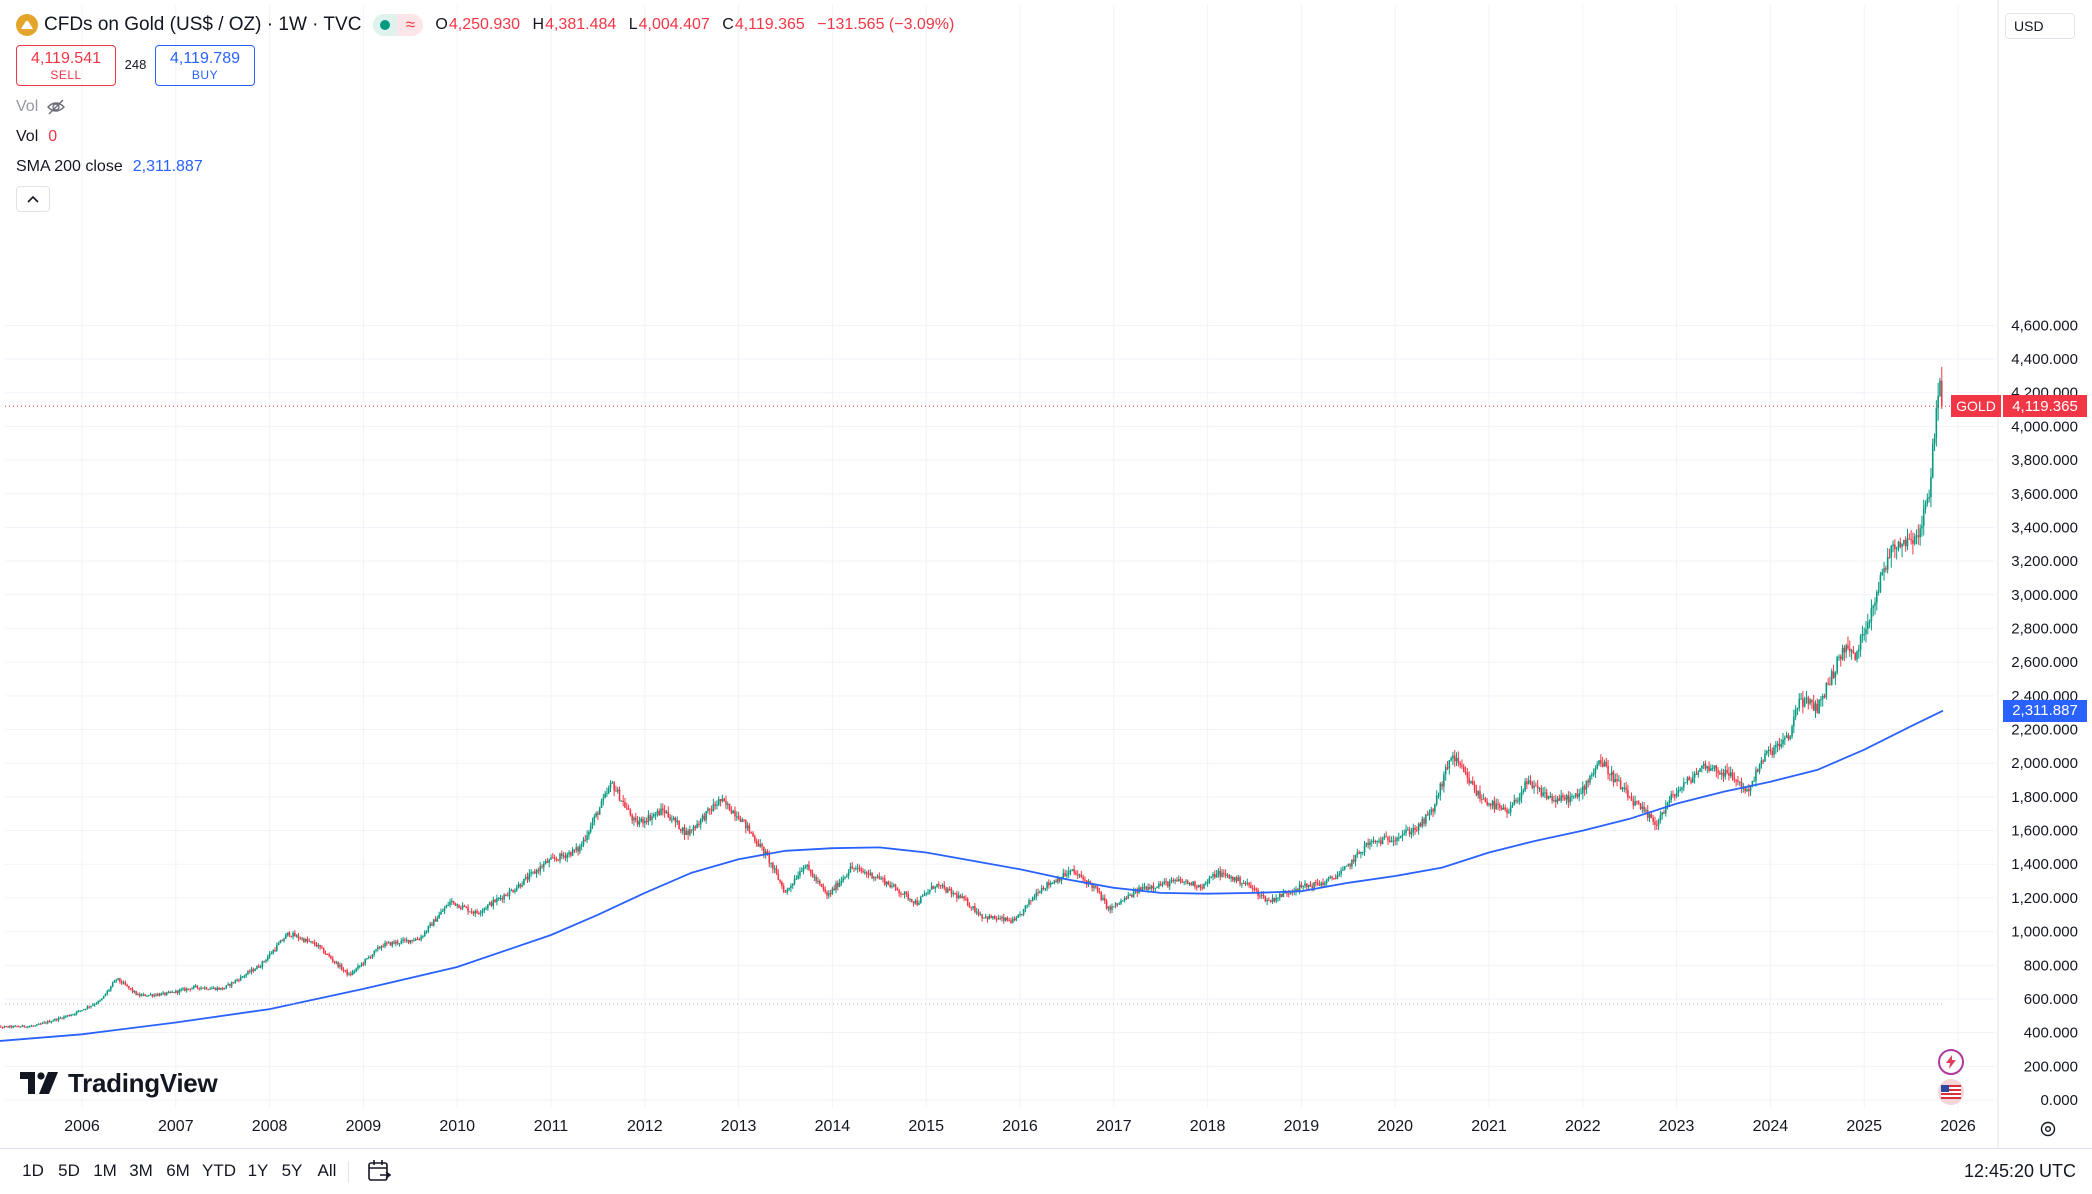  I want to click on range-3m-button: 3M, so click(141, 1170).